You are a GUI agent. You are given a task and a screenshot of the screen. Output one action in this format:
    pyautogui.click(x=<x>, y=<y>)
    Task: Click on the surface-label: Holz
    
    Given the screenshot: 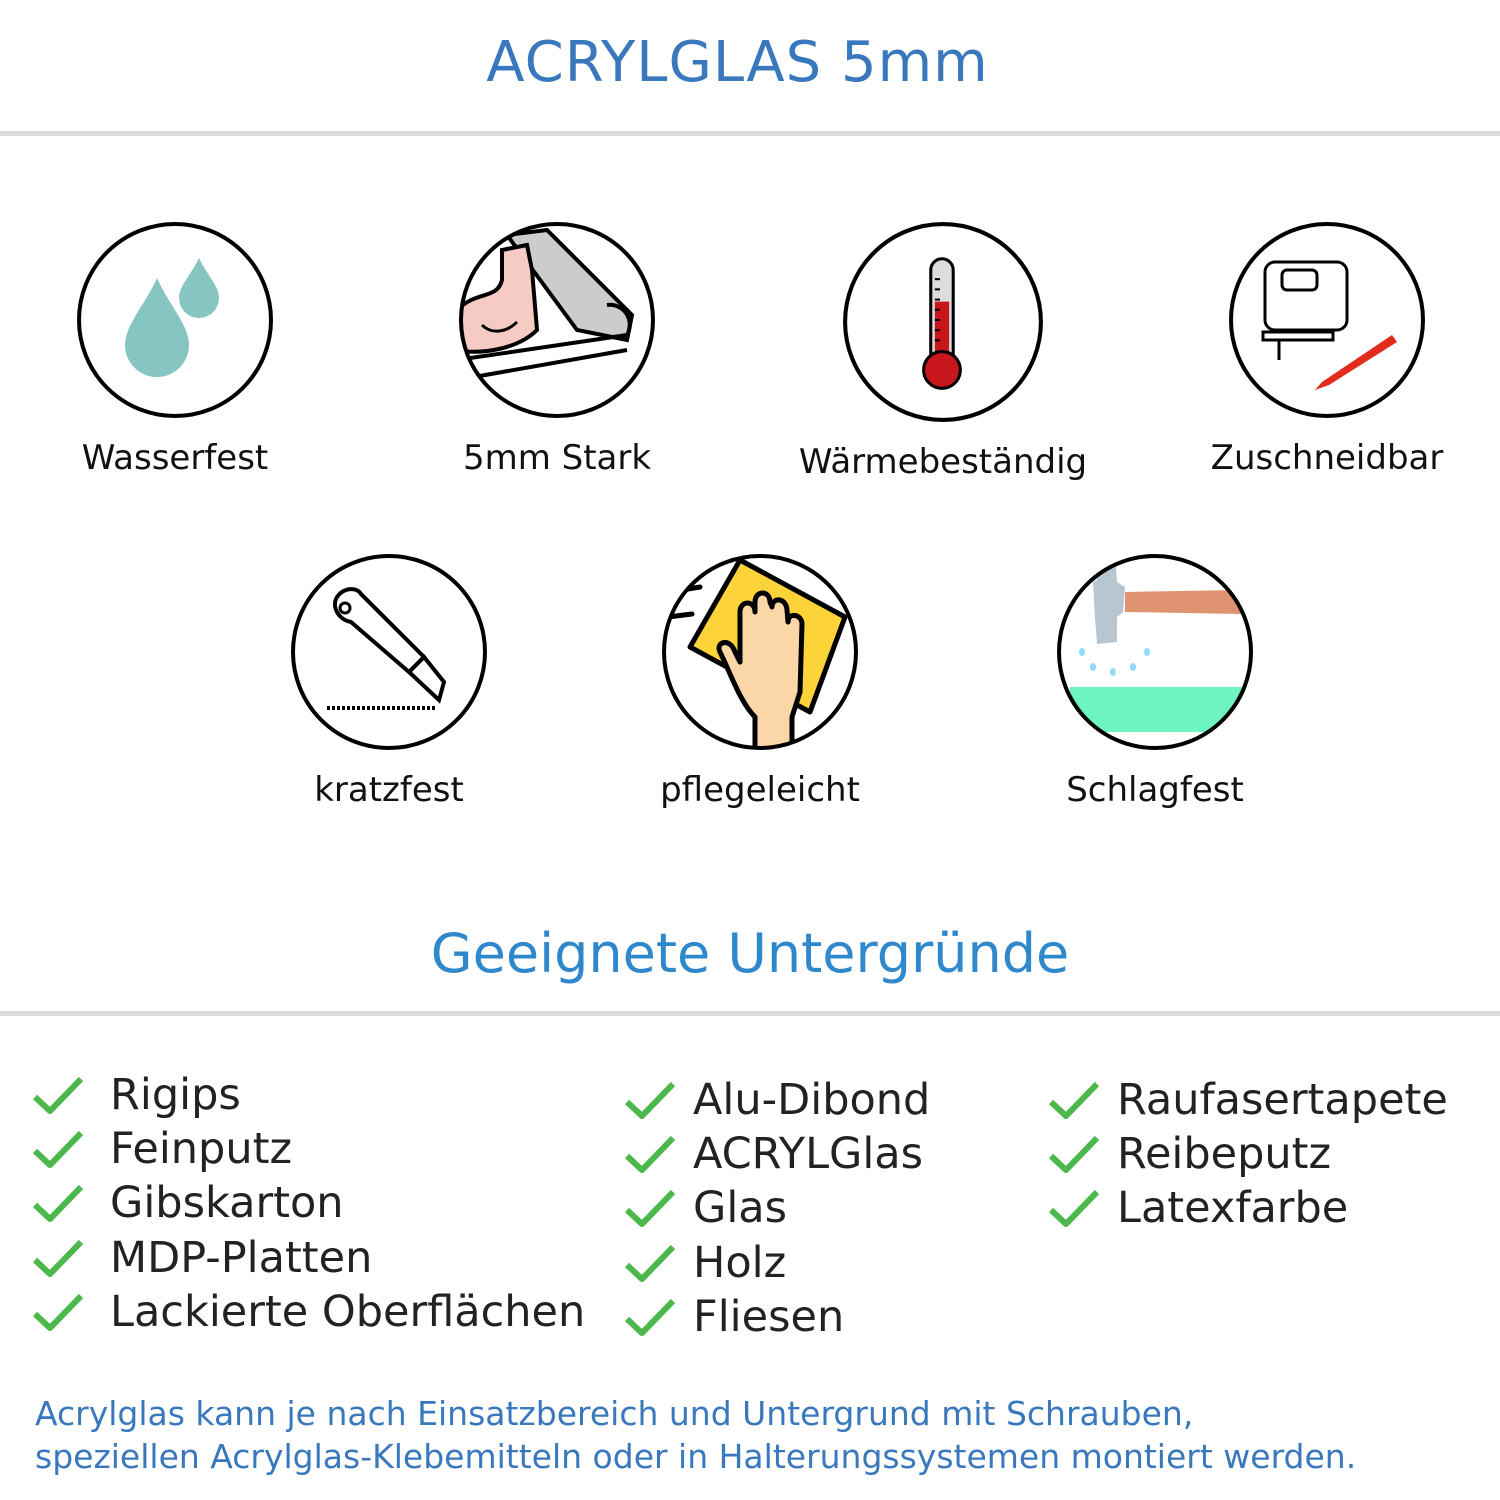 What is the action you would take?
    pyautogui.click(x=740, y=1263)
    